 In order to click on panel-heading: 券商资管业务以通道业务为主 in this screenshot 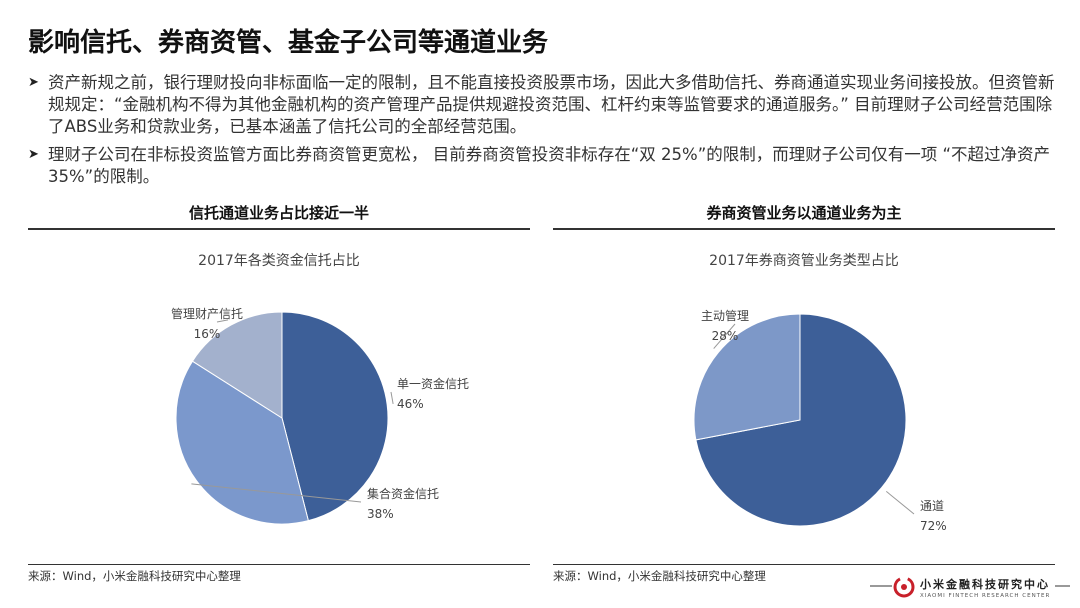, I will do `click(804, 213)`.